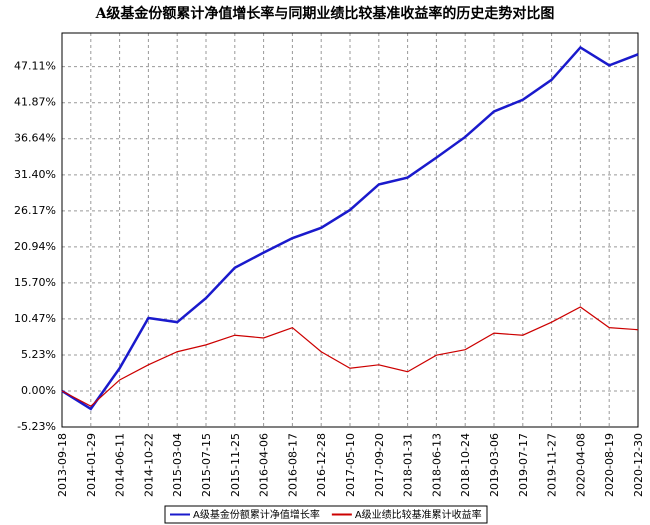  Describe the element at coordinates (552, 465) in the screenshot. I see `x-tick-label: 2019-11-27` at that location.